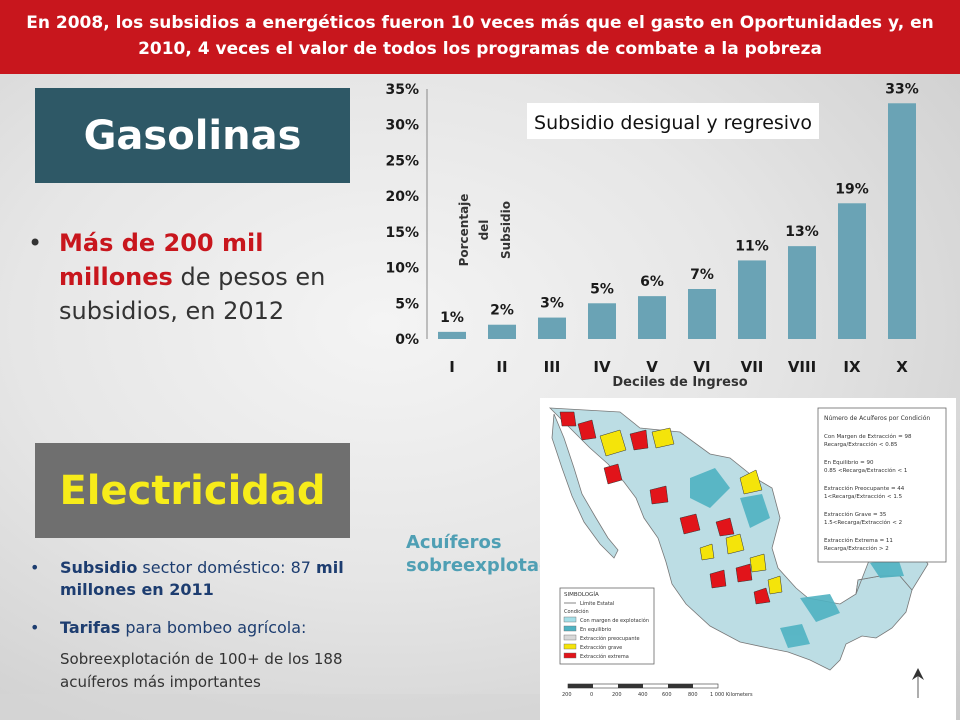  What do you see at coordinates (552, 367) in the screenshot?
I see `x-tick-label: III` at bounding box center [552, 367].